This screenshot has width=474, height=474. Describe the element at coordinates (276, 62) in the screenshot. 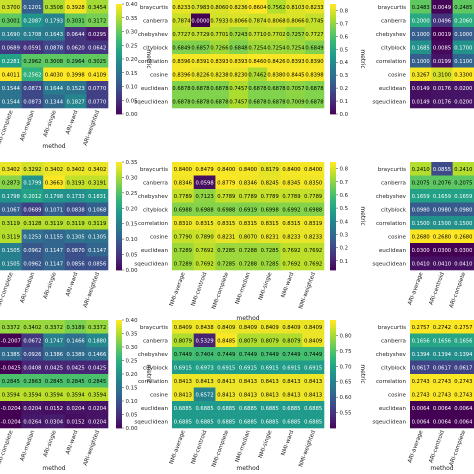

I see `cell-value-label: 0.8426` at that location.